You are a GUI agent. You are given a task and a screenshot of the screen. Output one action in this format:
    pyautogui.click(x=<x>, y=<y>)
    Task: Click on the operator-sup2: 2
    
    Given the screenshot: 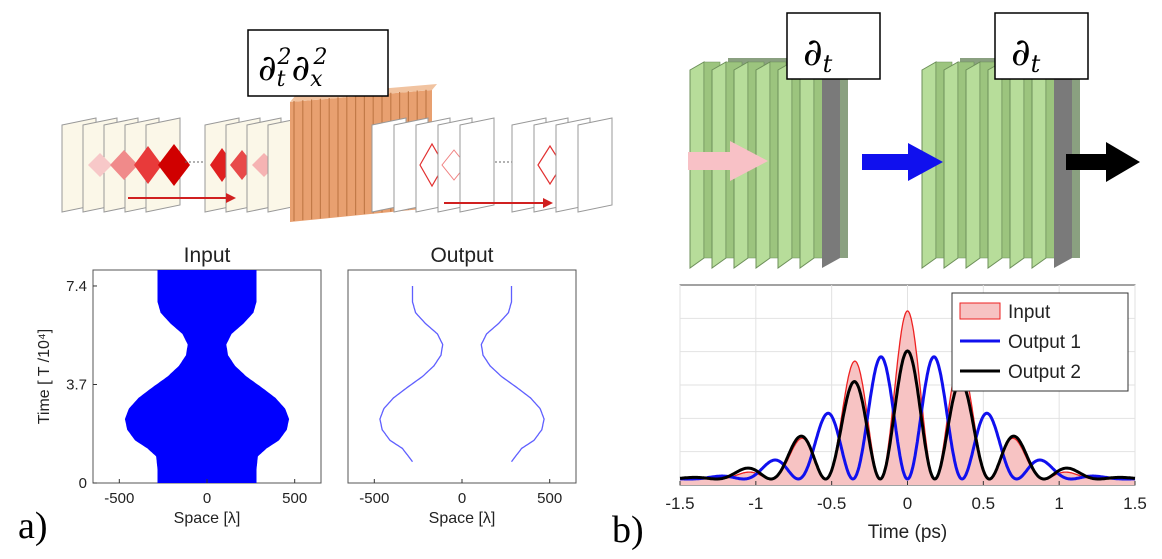 What is the action you would take?
    pyautogui.click(x=320, y=57)
    